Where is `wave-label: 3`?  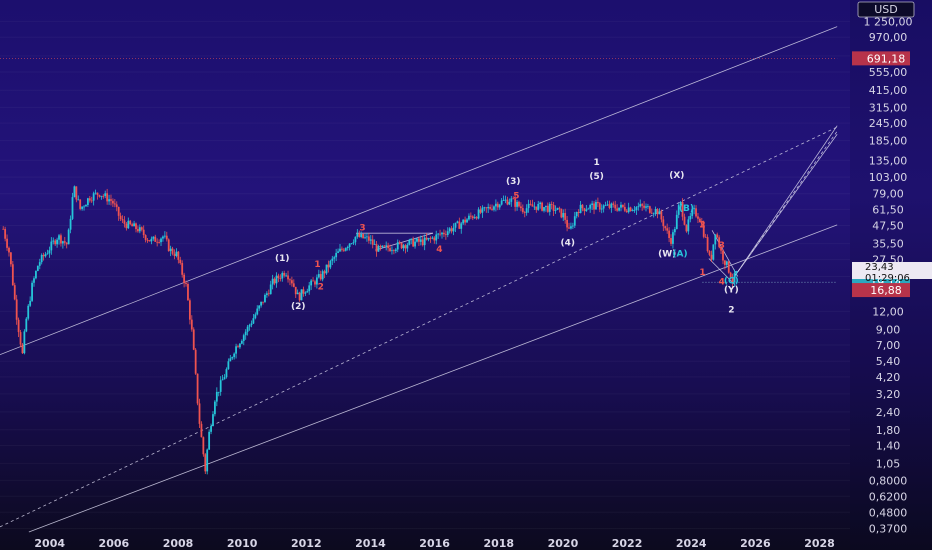 wave-label: 3 is located at coordinates (722, 246).